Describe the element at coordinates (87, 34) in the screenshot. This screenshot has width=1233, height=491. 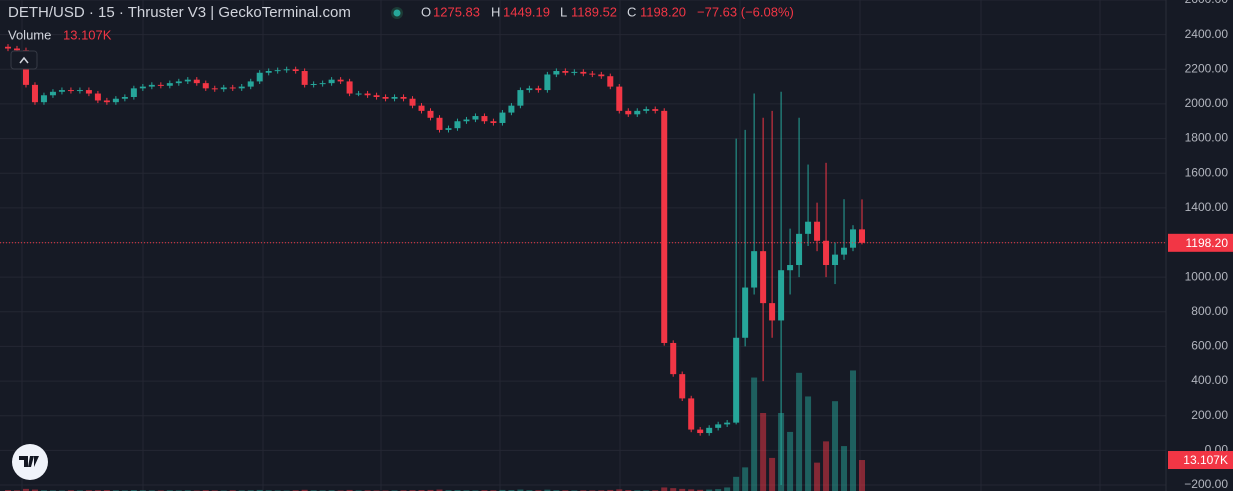
I see `volume-value: 13.107K` at that location.